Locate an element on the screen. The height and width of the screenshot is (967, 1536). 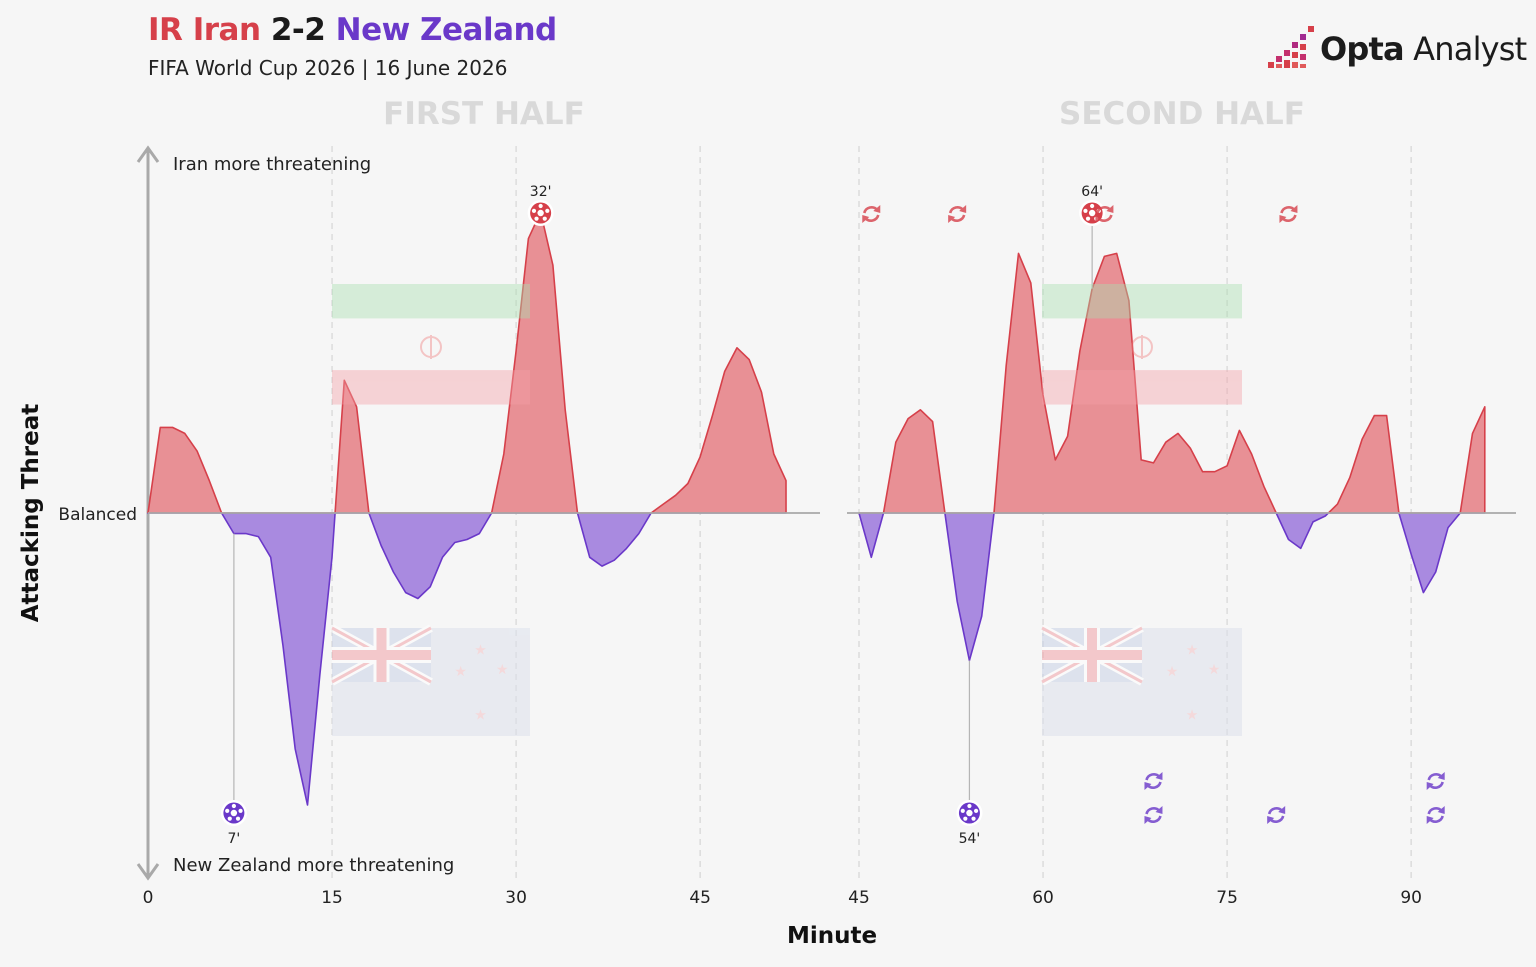
away-team-name: New Zealand is located at coordinates (446, 30).